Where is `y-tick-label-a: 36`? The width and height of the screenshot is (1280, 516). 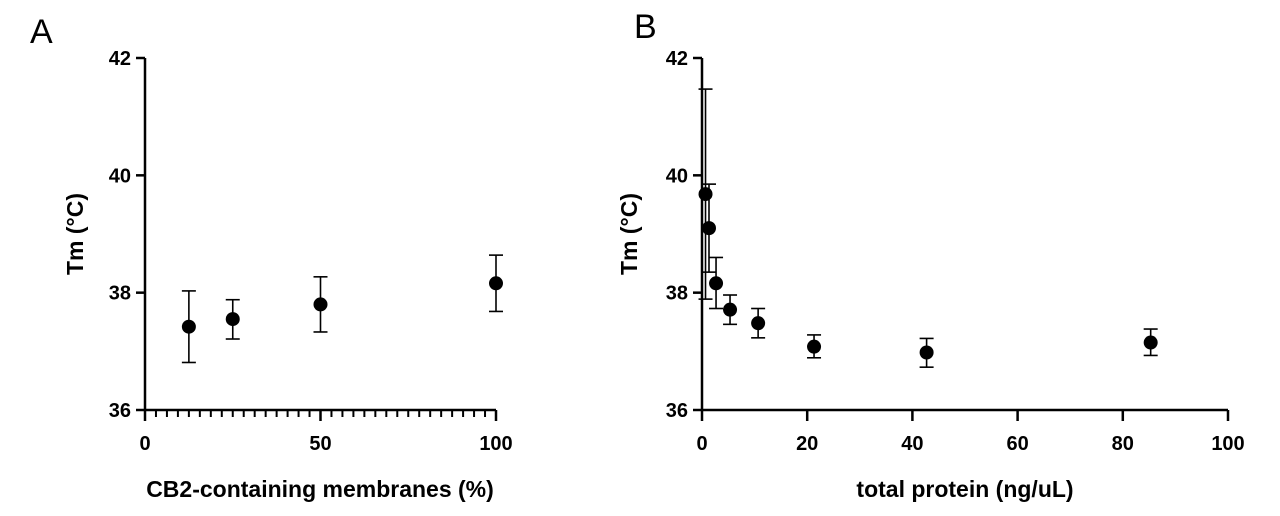 y-tick-label-a: 36 is located at coordinates (120, 411).